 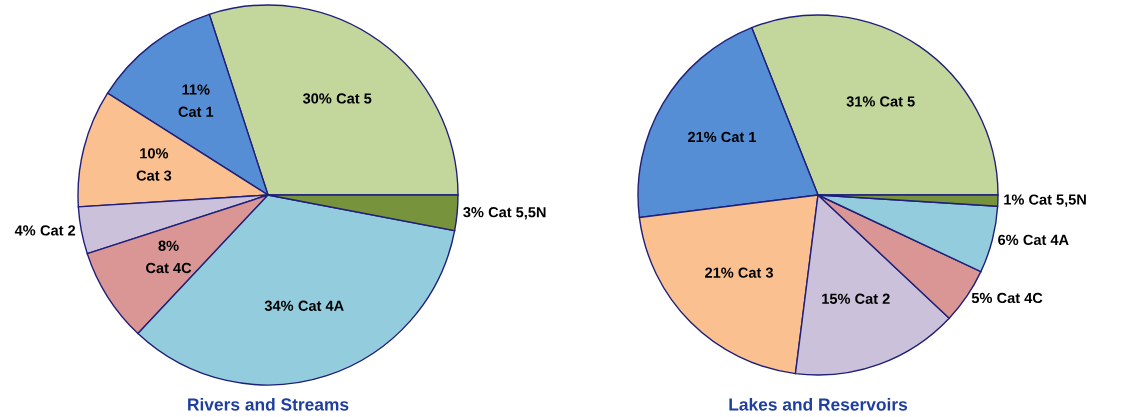 What do you see at coordinates (836, 298) in the screenshot?
I see `data-label: 15%` at bounding box center [836, 298].